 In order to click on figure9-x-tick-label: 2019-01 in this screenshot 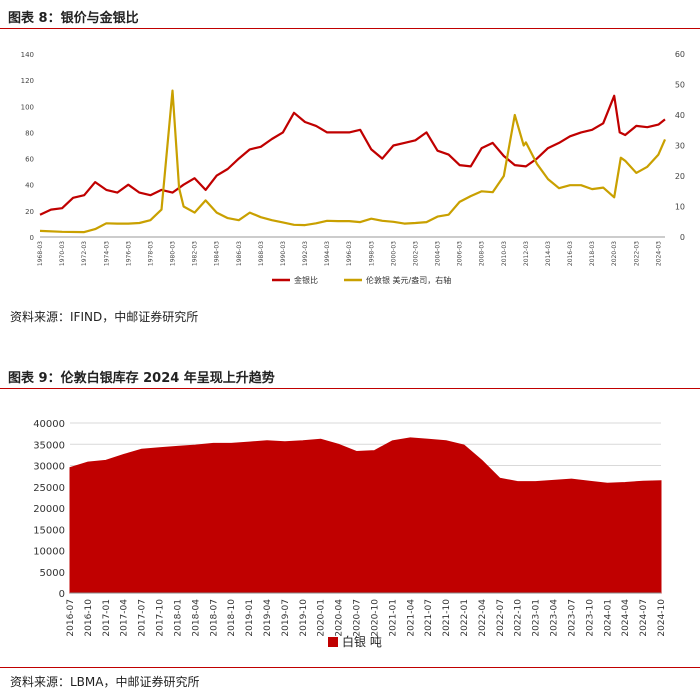, I will do `click(250, 618)`.